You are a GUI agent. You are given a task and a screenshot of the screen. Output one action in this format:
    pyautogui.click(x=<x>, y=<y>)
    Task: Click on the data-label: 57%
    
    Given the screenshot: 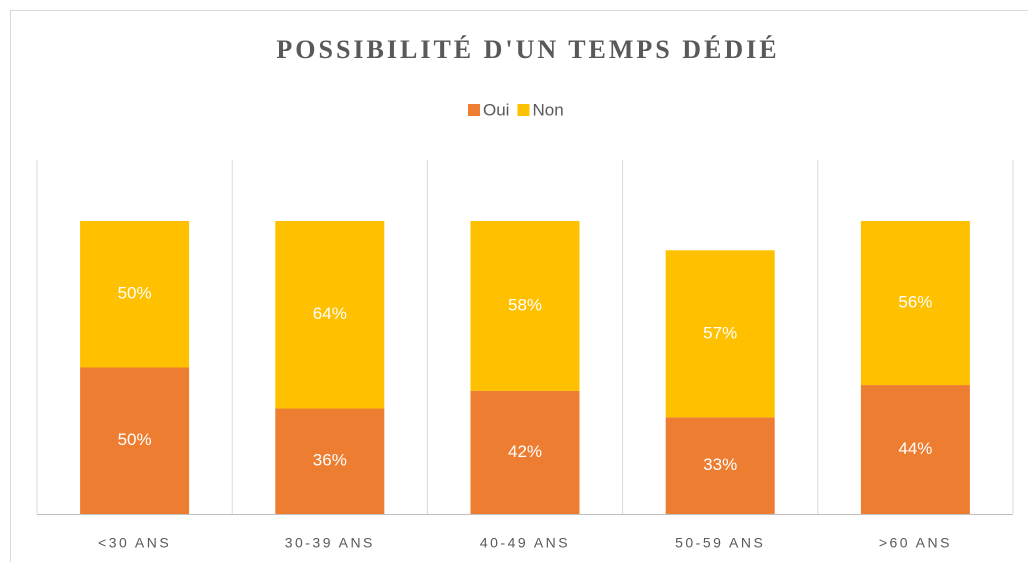 What is the action you would take?
    pyautogui.click(x=720, y=332)
    